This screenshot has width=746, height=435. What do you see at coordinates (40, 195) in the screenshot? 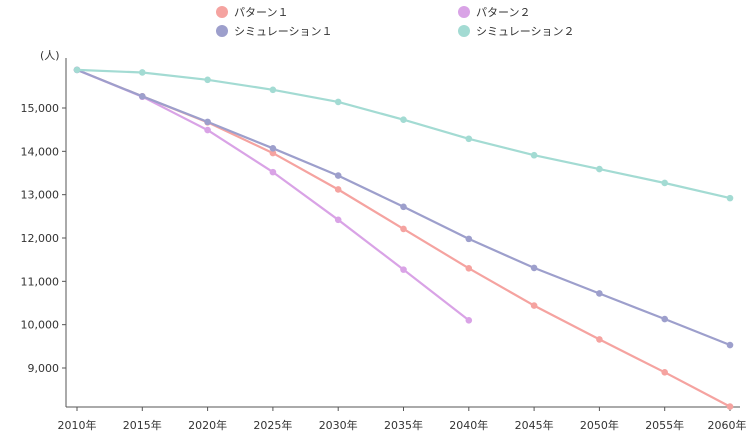
I see `y-tick-label: 13,000` at bounding box center [40, 195].